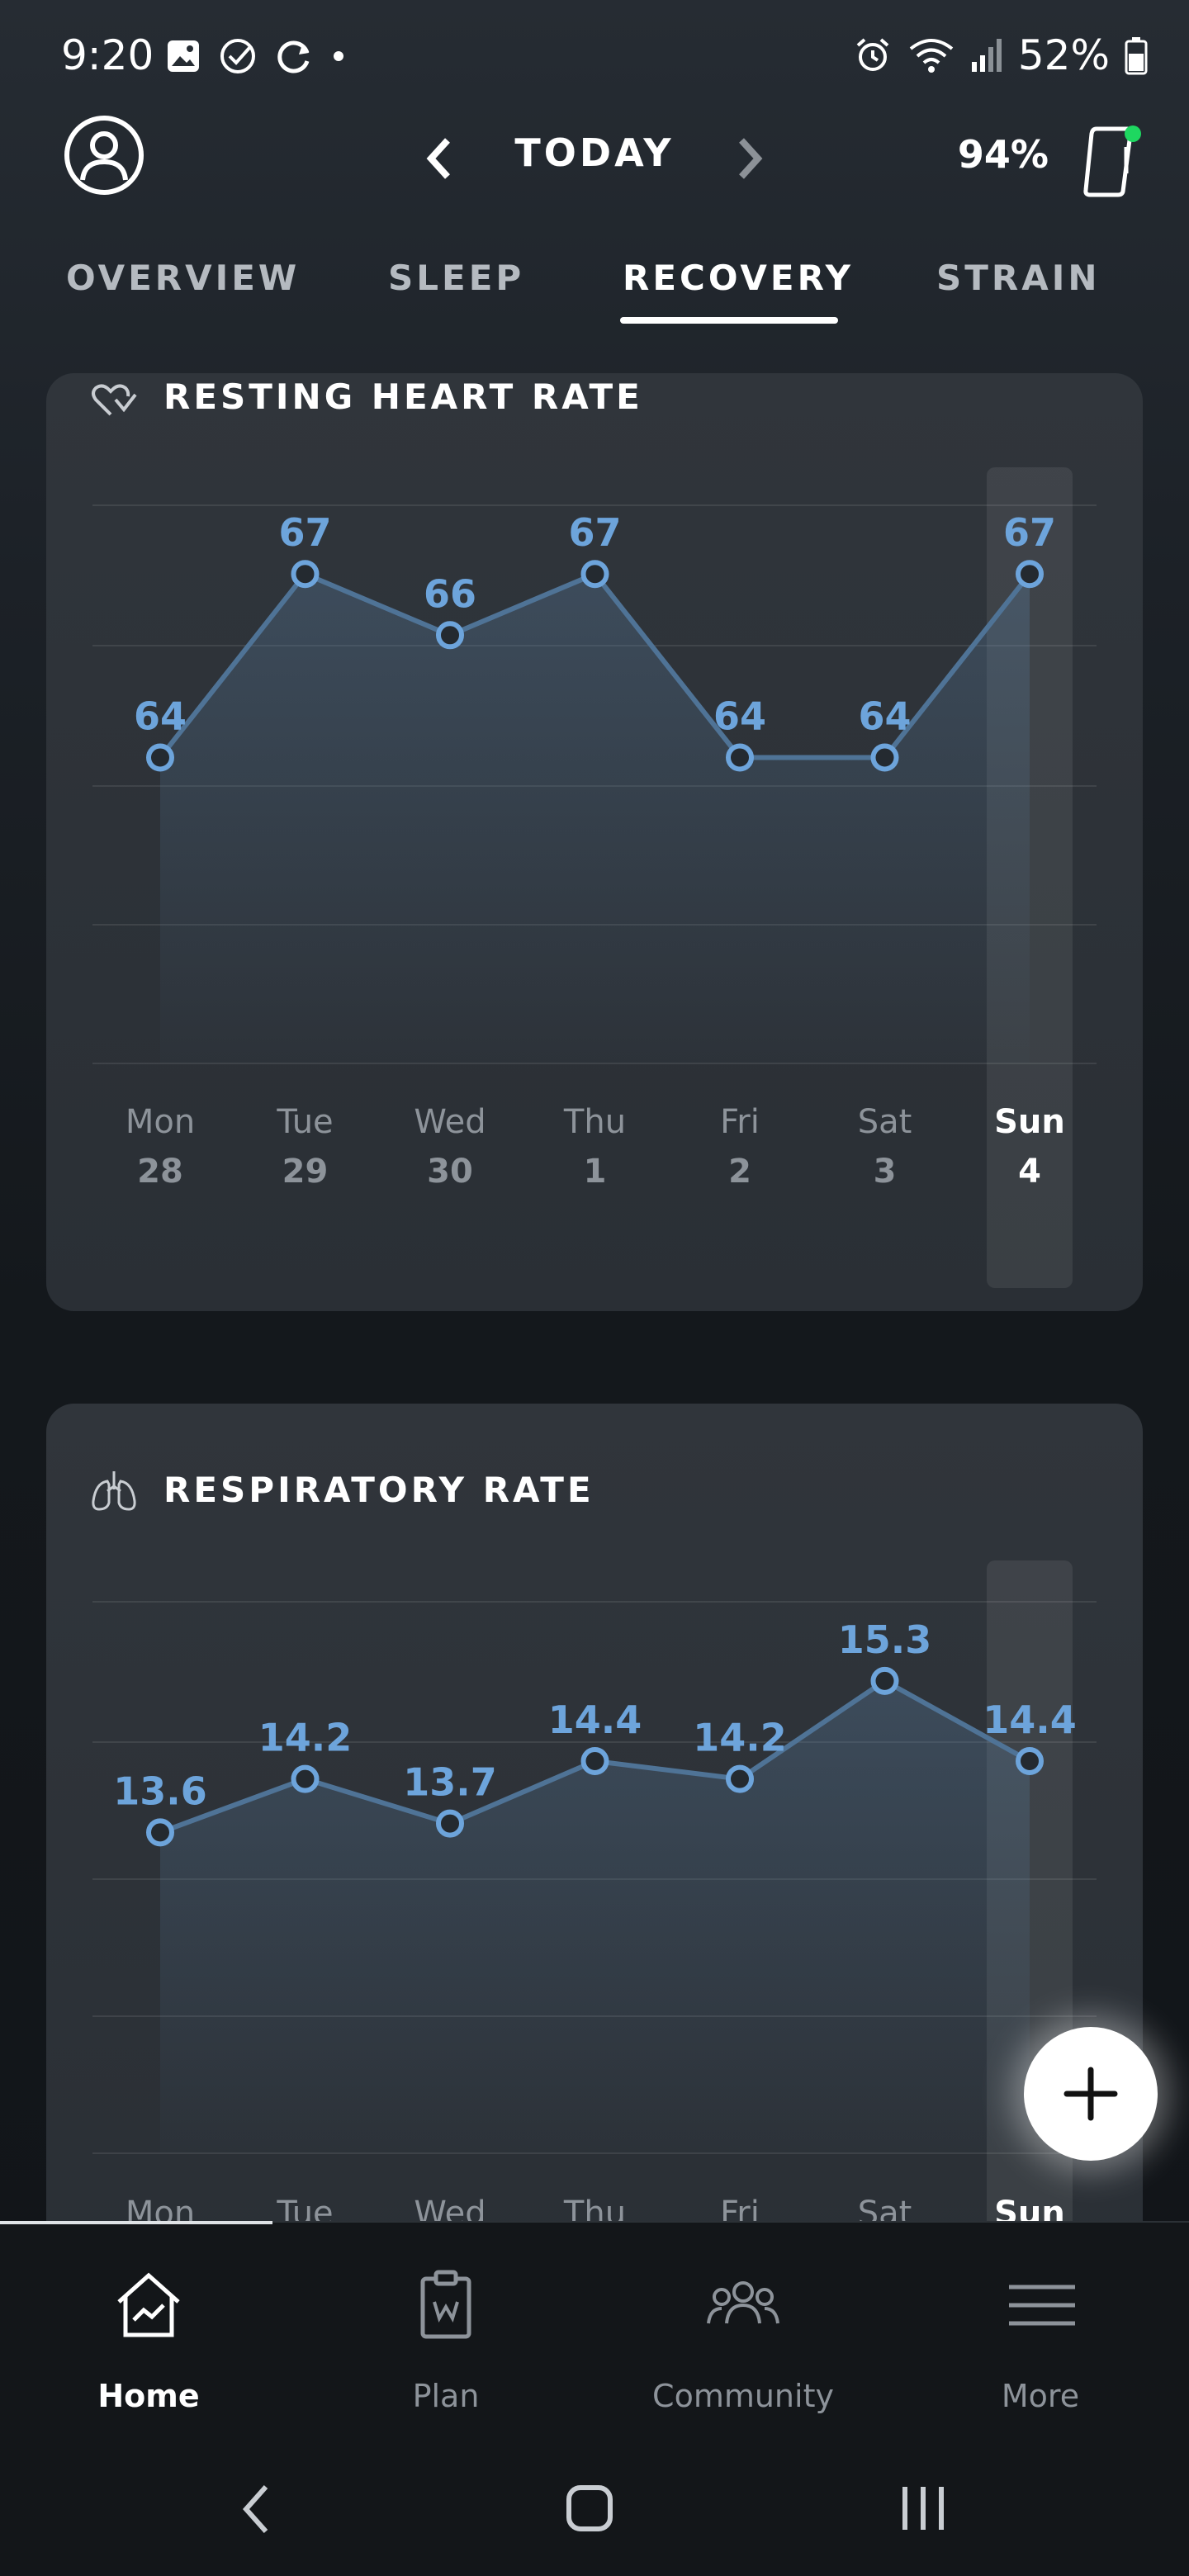 This screenshot has height=2576, width=1189. What do you see at coordinates (885, 1122) in the screenshot?
I see `x-axis-day-label: Sat` at bounding box center [885, 1122].